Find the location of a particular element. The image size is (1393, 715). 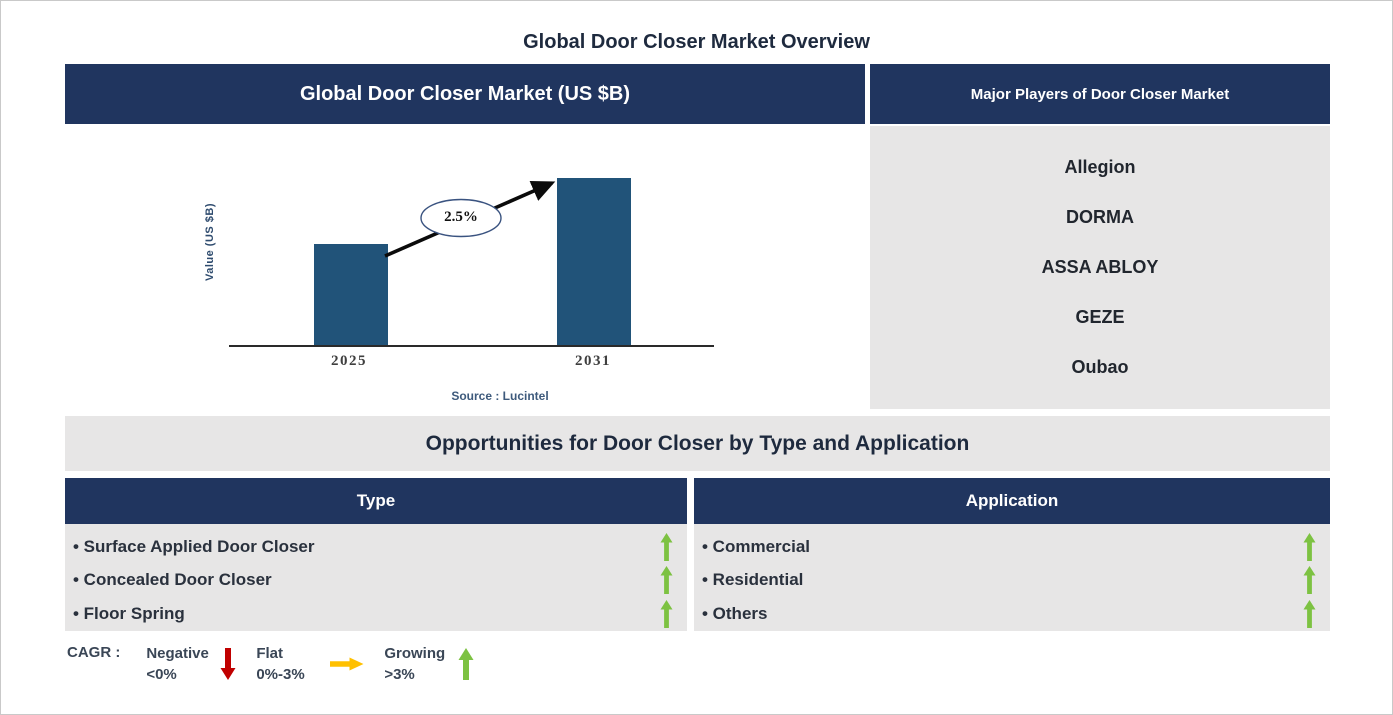

application-item: • Commercial is located at coordinates (1009, 547).